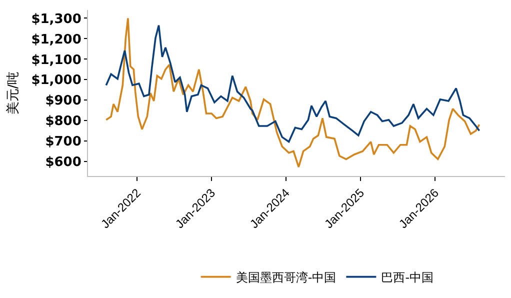  I want to click on y-tick-label: $1,100, so click(56, 60).